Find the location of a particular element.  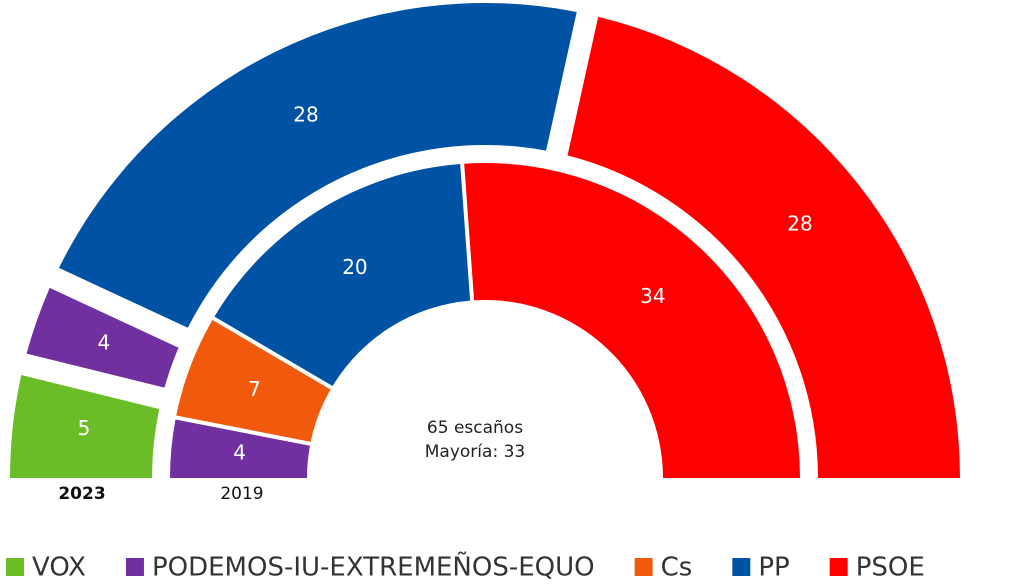

center-majority: Mayoría: 33 is located at coordinates (475, 452).